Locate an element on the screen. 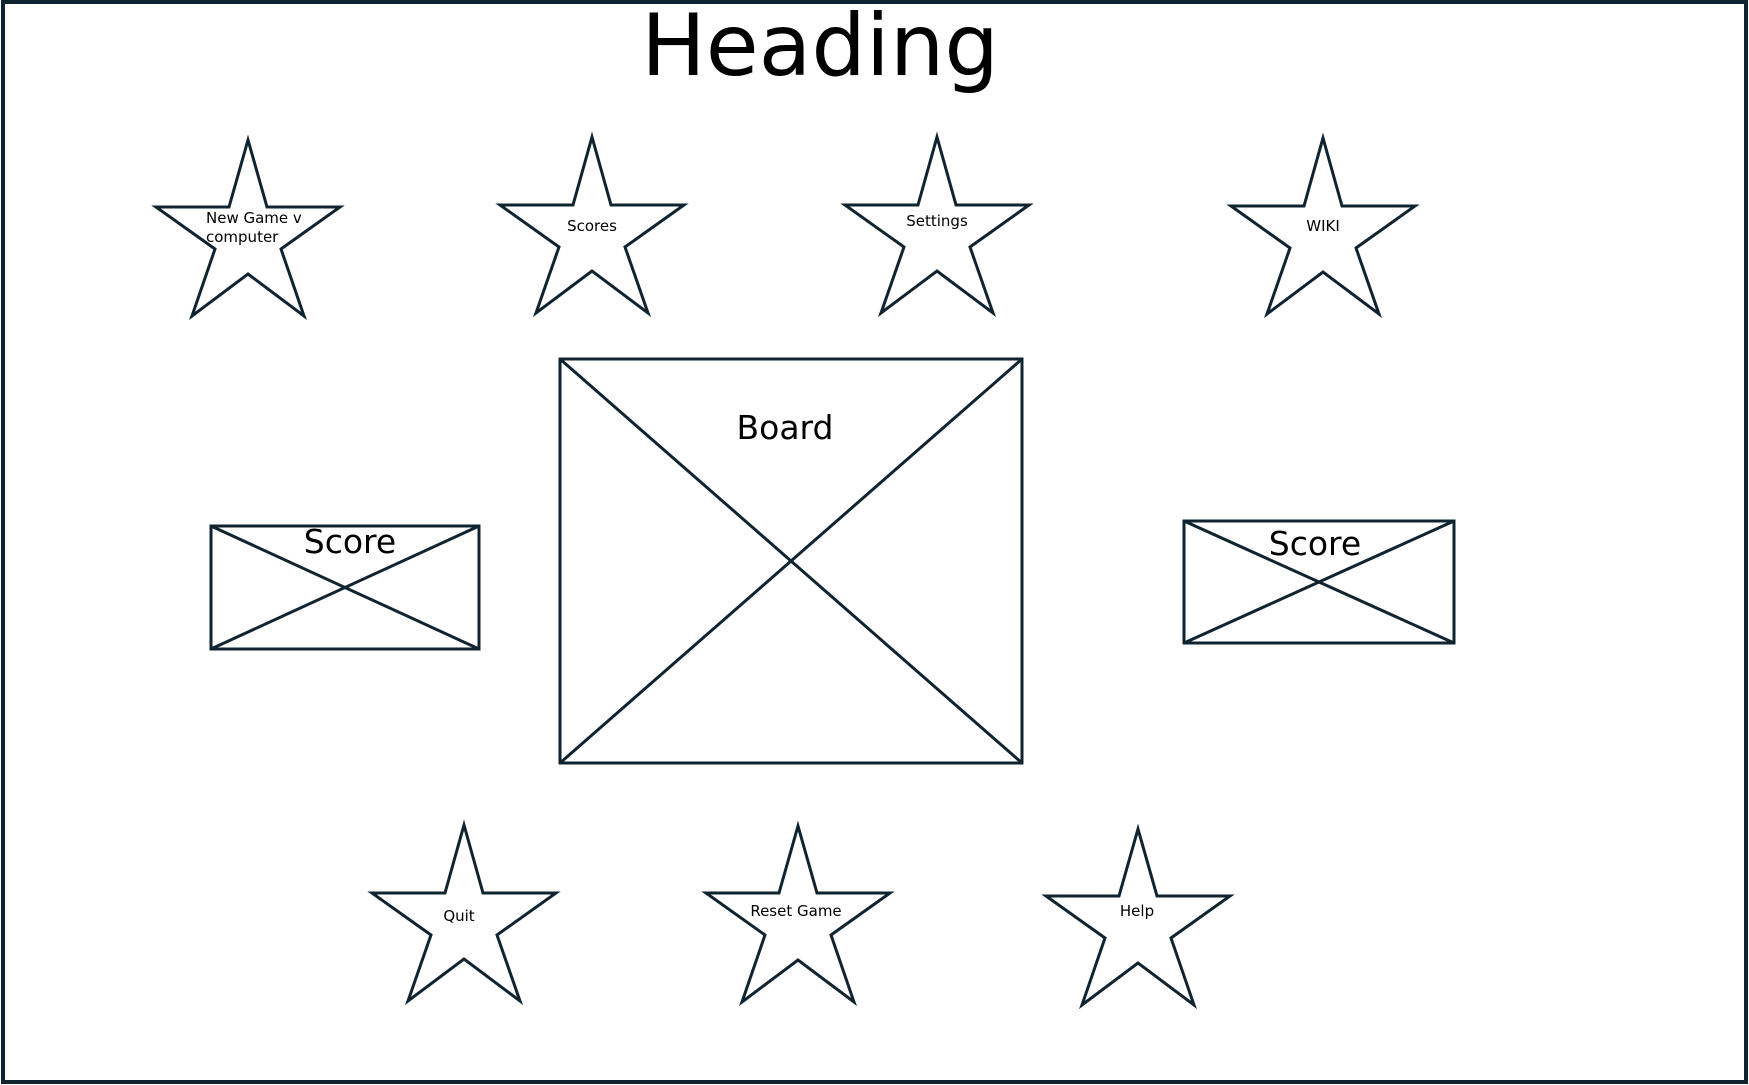 Image resolution: width=1749 pixels, height=1085 pixels. board-cross-line is located at coordinates (791, 561).